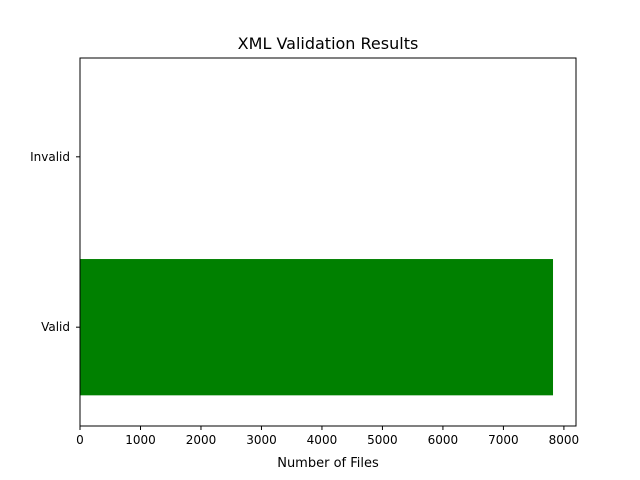 The width and height of the screenshot is (640, 480). What do you see at coordinates (322, 440) in the screenshot?
I see `x-tick-label: 4000` at bounding box center [322, 440].